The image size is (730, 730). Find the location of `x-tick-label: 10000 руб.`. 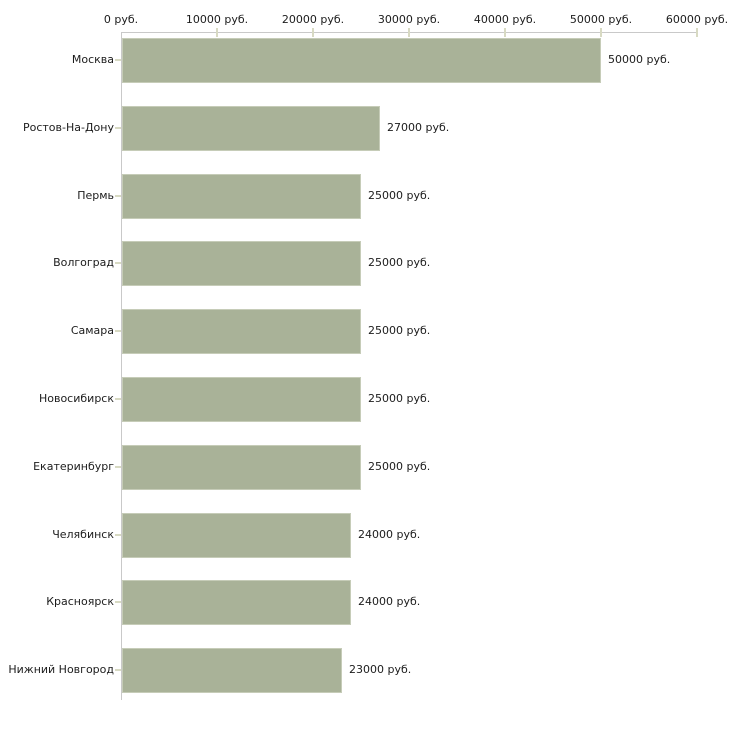

x-tick-label: 10000 руб. is located at coordinates (217, 19).